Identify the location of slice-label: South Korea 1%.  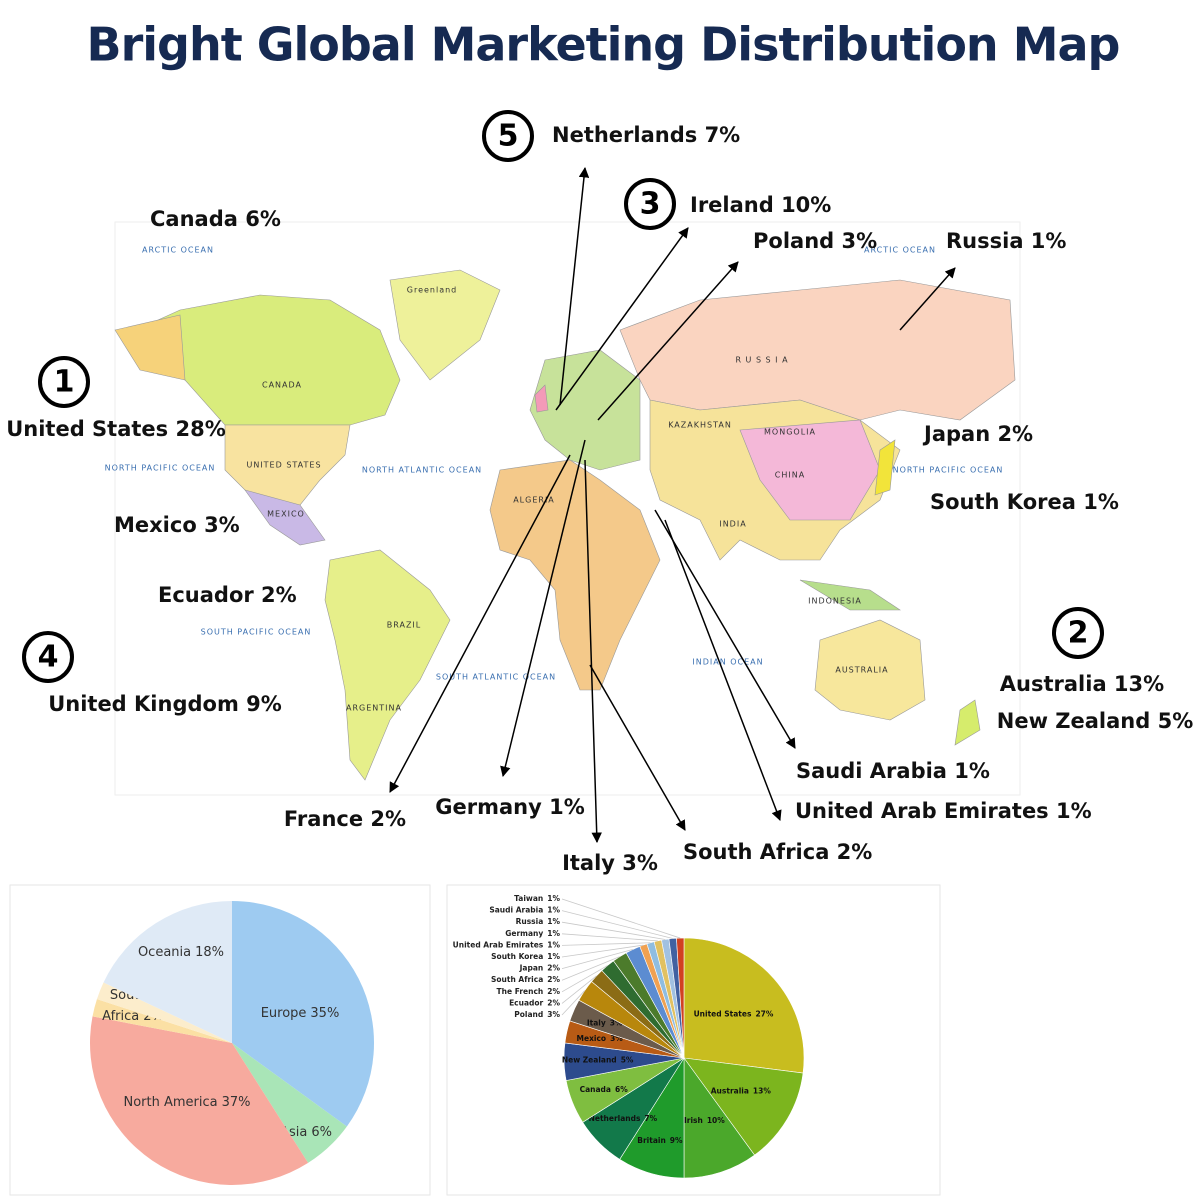
(525, 956).